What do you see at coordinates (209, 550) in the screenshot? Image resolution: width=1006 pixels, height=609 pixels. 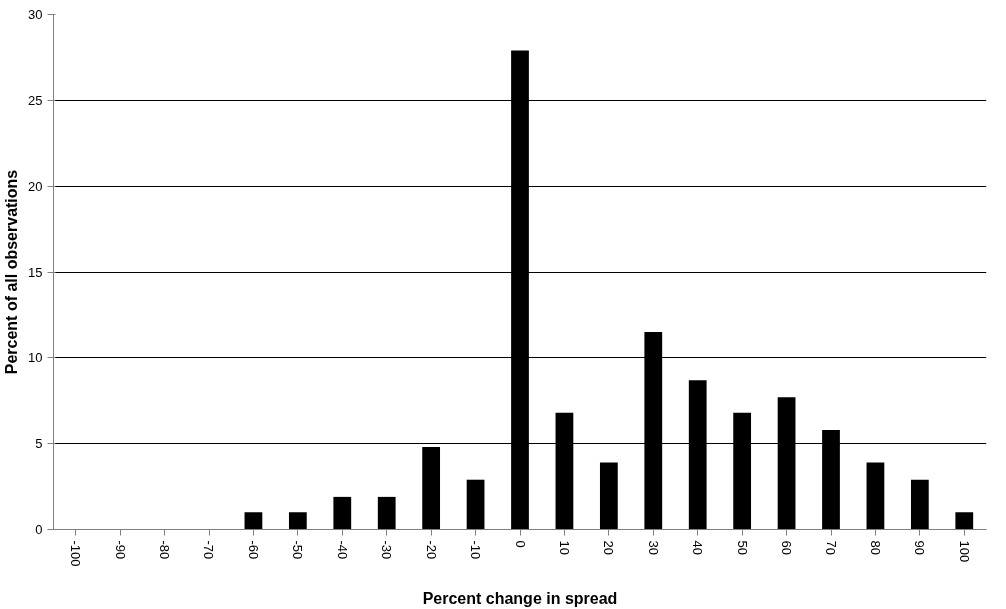 I see `x-tick-label: -70` at bounding box center [209, 550].